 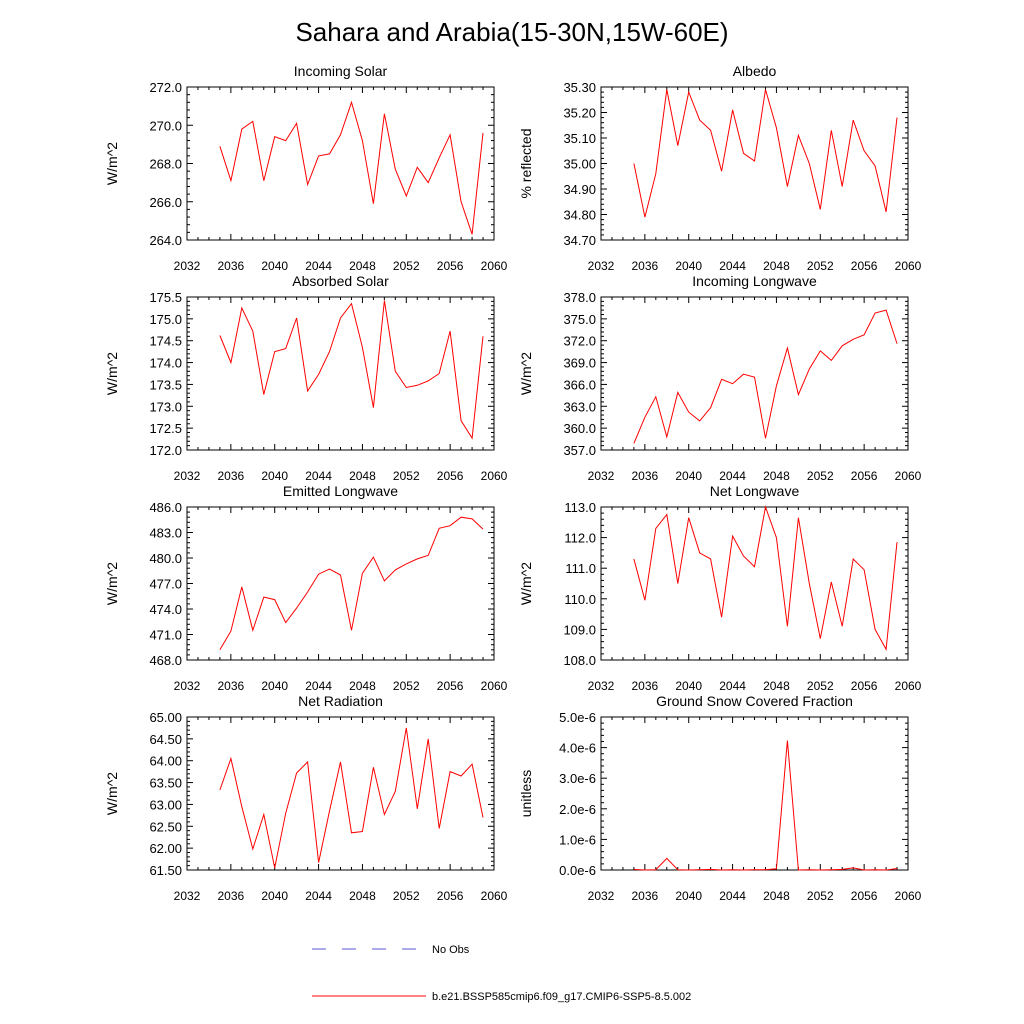 What do you see at coordinates (165, 660) in the screenshot?
I see `y-tick-label: 468.0` at bounding box center [165, 660].